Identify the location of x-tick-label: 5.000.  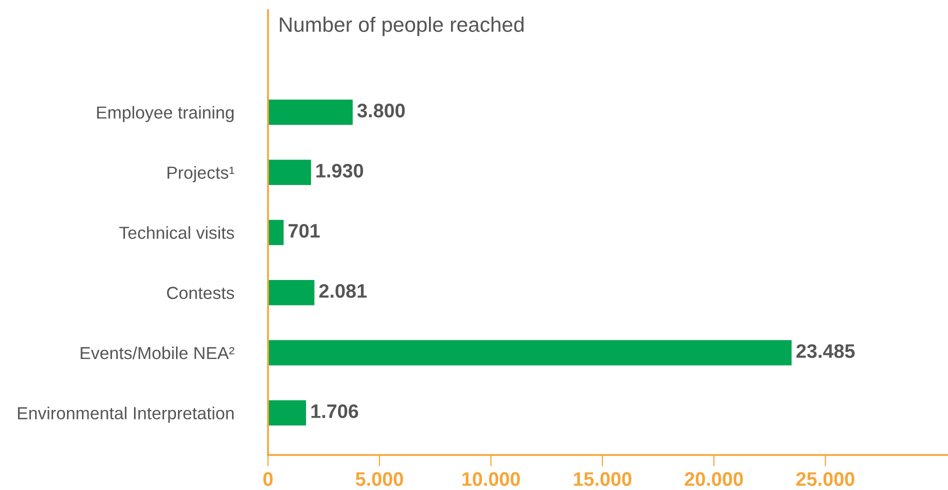
(380, 479).